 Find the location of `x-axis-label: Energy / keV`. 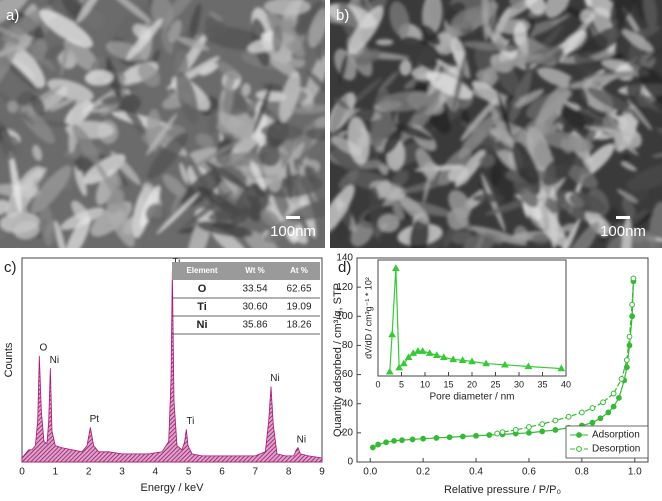

x-axis-label: Energy / keV is located at coordinates (173, 488).